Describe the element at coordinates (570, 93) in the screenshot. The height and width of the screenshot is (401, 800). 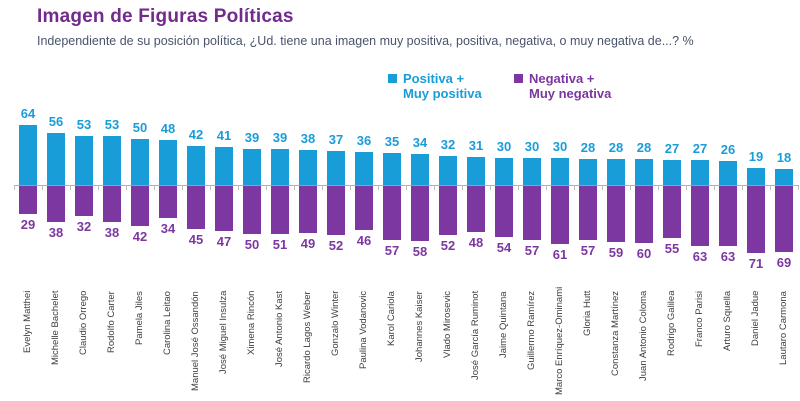
I see `legend-negative-line2: Muy negativa` at that location.